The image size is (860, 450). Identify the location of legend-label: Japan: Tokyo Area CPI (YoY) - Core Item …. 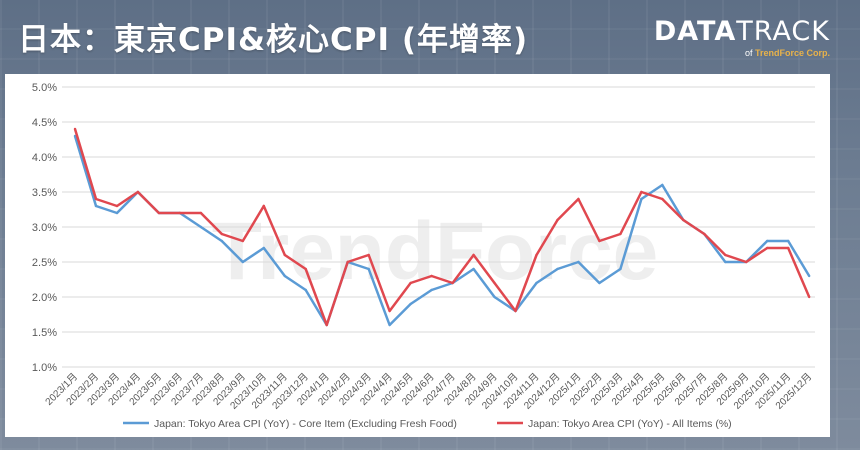
(305, 424).